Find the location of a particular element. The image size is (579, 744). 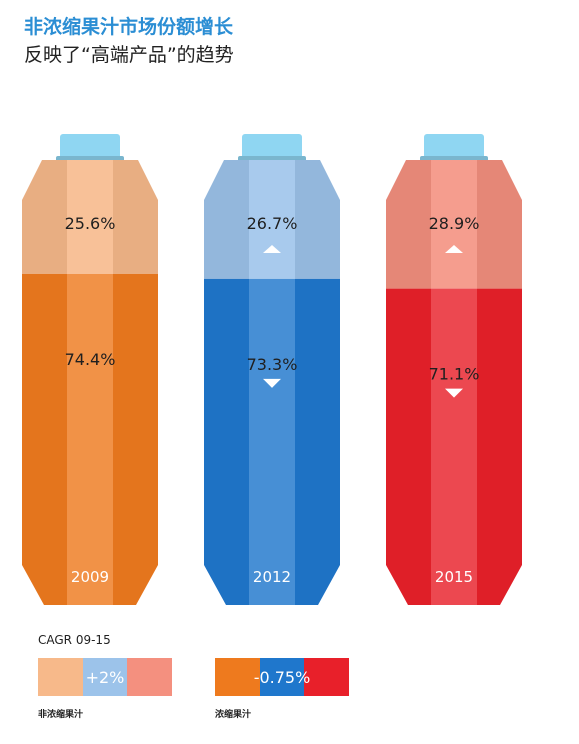

data-label-top-2015: 28.9% is located at coordinates (454, 223).